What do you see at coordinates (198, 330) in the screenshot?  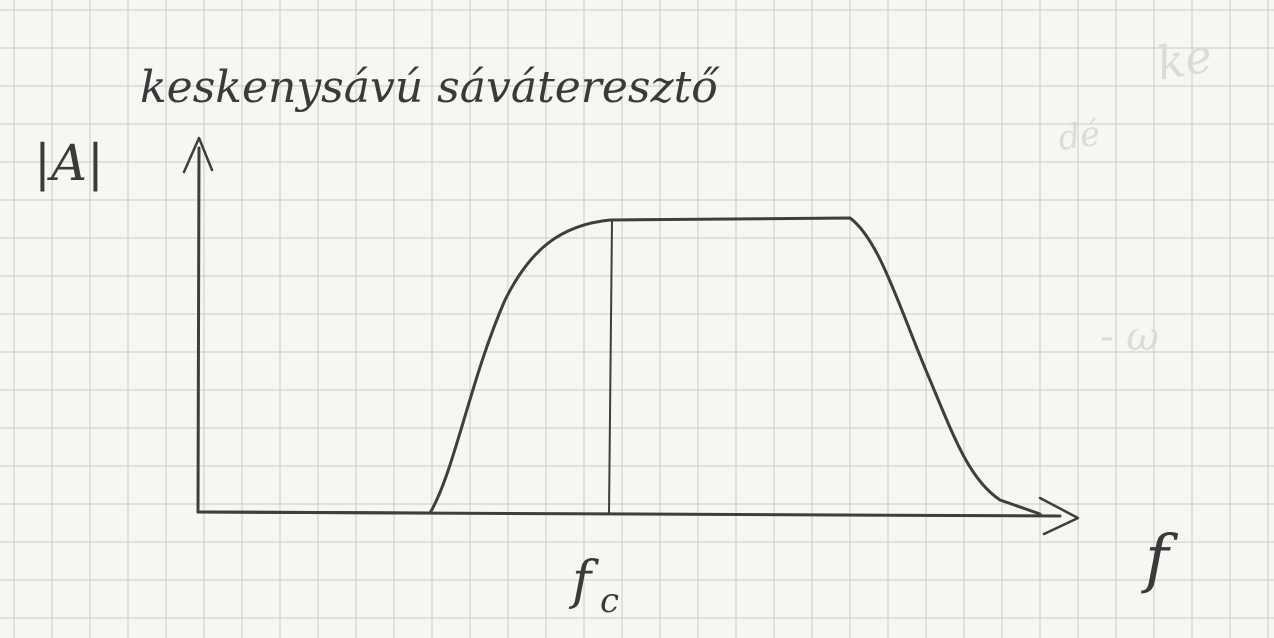 I see `y-axis` at bounding box center [198, 330].